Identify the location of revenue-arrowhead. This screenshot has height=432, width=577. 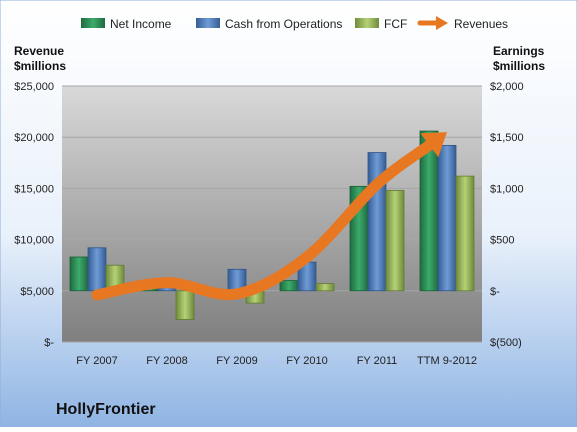
(433, 145).